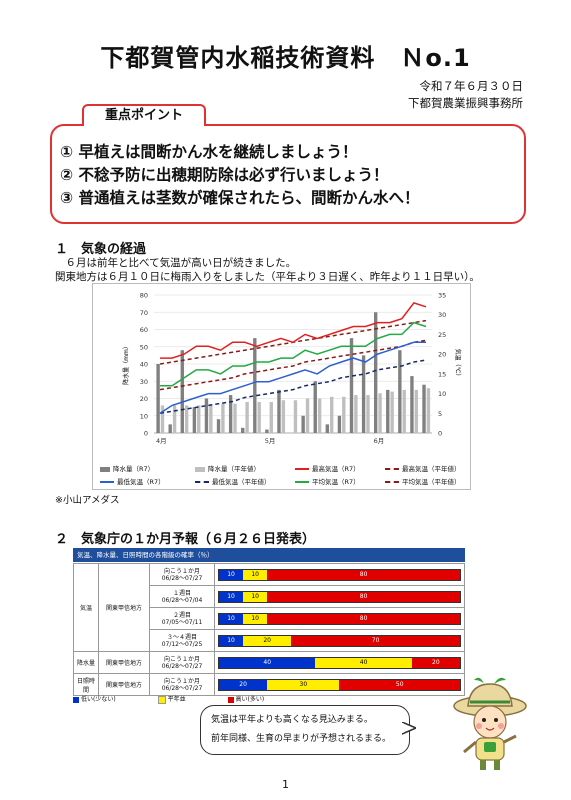 The width and height of the screenshot is (571, 800). I want to click on legend-label: 平均気温（平年値）, so click(431, 482).